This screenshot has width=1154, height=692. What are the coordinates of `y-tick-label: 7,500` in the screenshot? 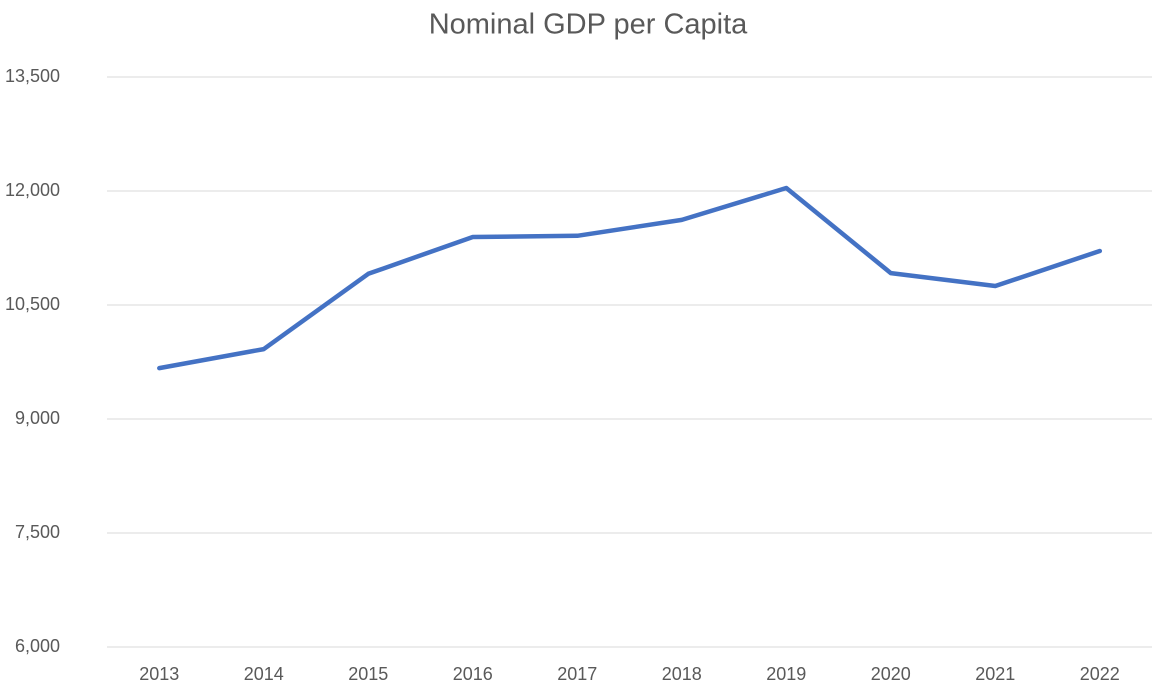 It's located at (37, 532).